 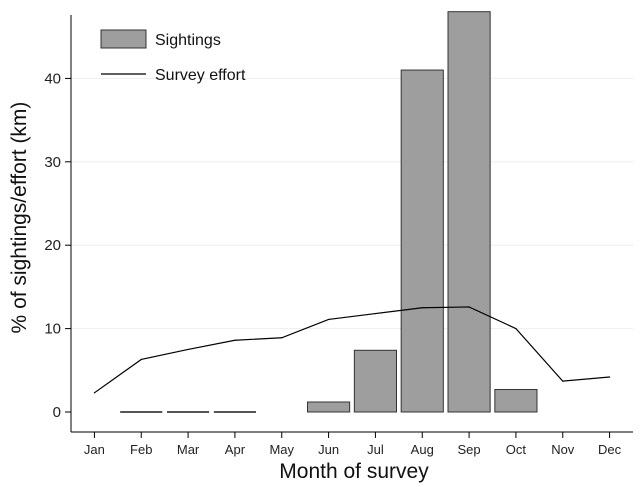 What do you see at coordinates (516, 449) in the screenshot?
I see `x-tick-label-oct: Oct` at bounding box center [516, 449].